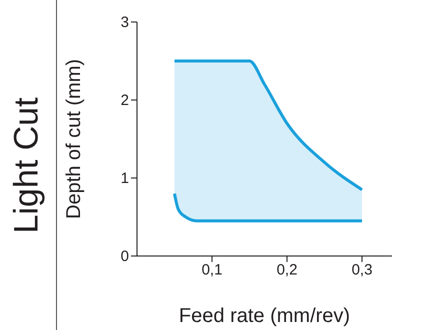 Image resolution: width=426 pixels, height=330 pixels. What do you see at coordinates (74, 138) in the screenshot?
I see `y-axis-title: Depth of cut (mm)` at bounding box center [74, 138].